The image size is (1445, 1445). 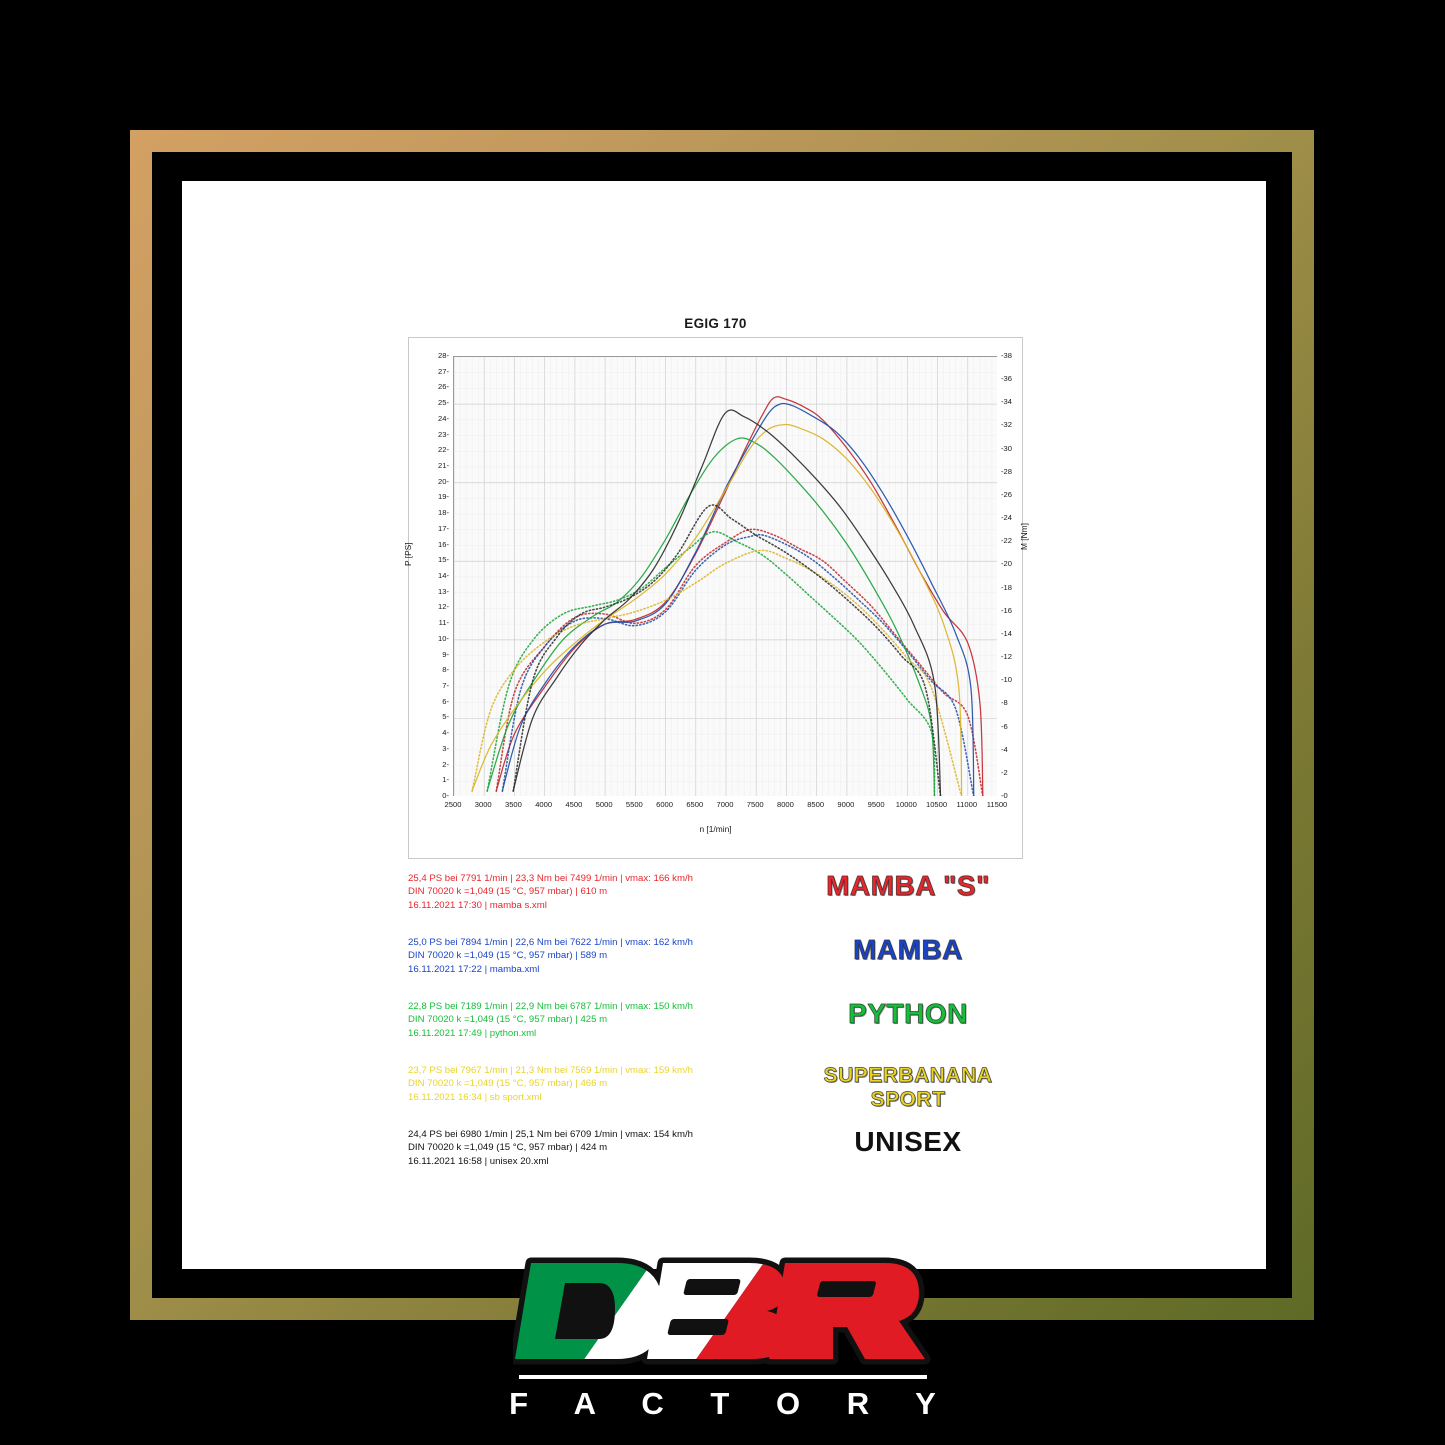 I want to click on y-tick-left: 13-, so click(x=443, y=591).